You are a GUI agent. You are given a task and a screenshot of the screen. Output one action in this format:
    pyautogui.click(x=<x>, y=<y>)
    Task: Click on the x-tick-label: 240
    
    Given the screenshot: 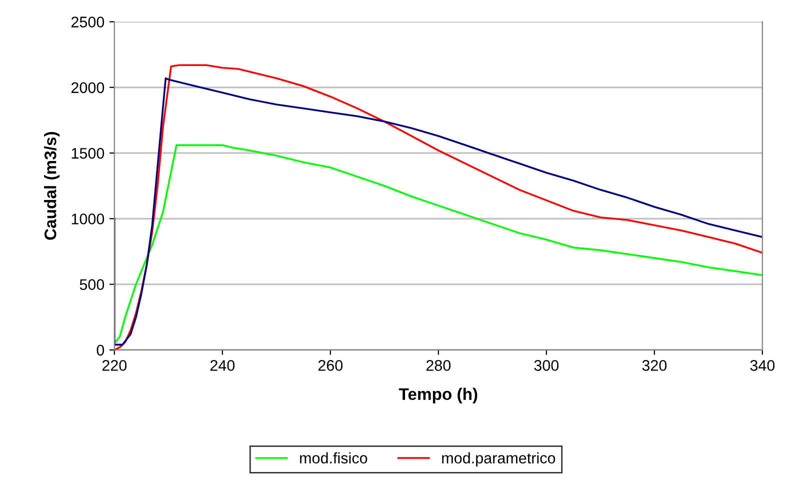 What is the action you would take?
    pyautogui.click(x=222, y=365)
    